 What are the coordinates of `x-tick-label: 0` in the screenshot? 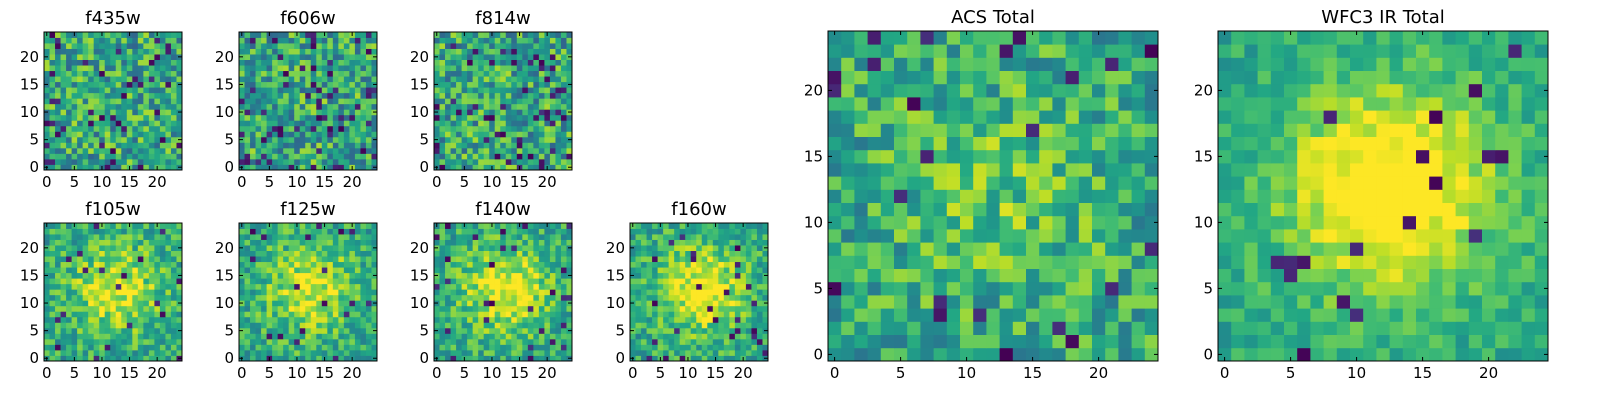 It's located at (437, 373).